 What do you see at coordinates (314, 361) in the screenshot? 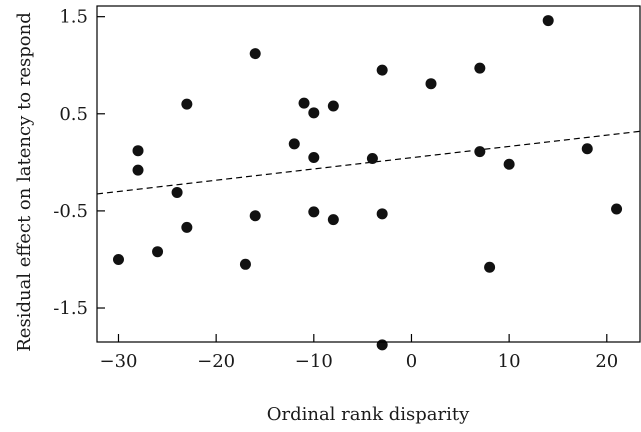
I see `x-tick-label: −10` at bounding box center [314, 361].